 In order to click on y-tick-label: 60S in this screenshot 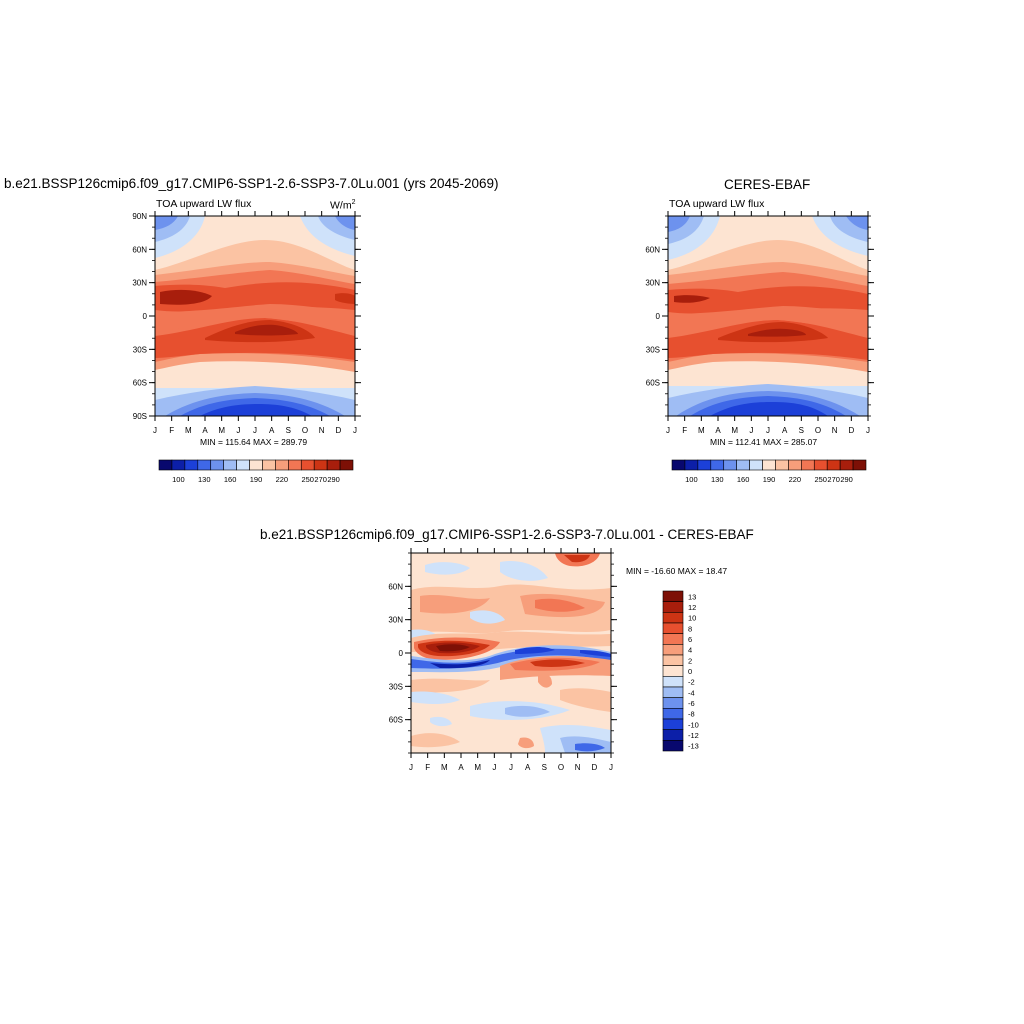, I will do `click(396, 720)`.